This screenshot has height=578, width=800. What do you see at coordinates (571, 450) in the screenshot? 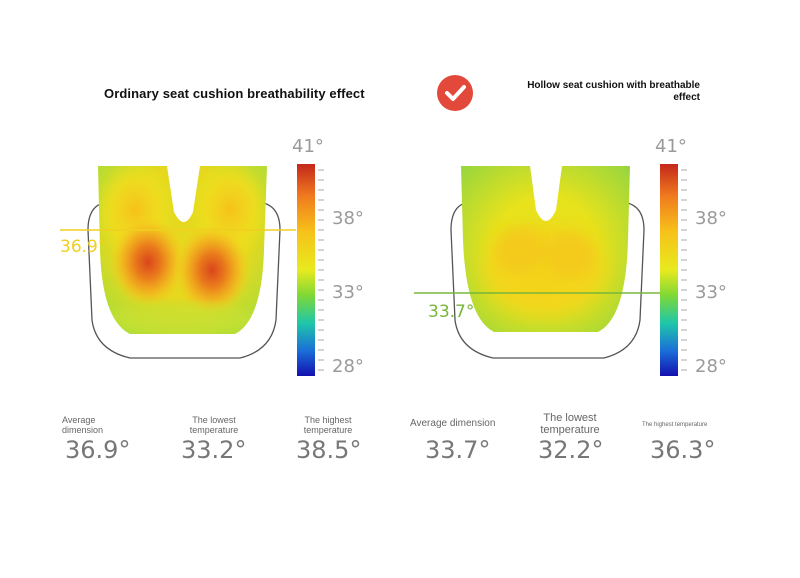
I see `stat-value-lowest-right: 32.2°` at bounding box center [571, 450].